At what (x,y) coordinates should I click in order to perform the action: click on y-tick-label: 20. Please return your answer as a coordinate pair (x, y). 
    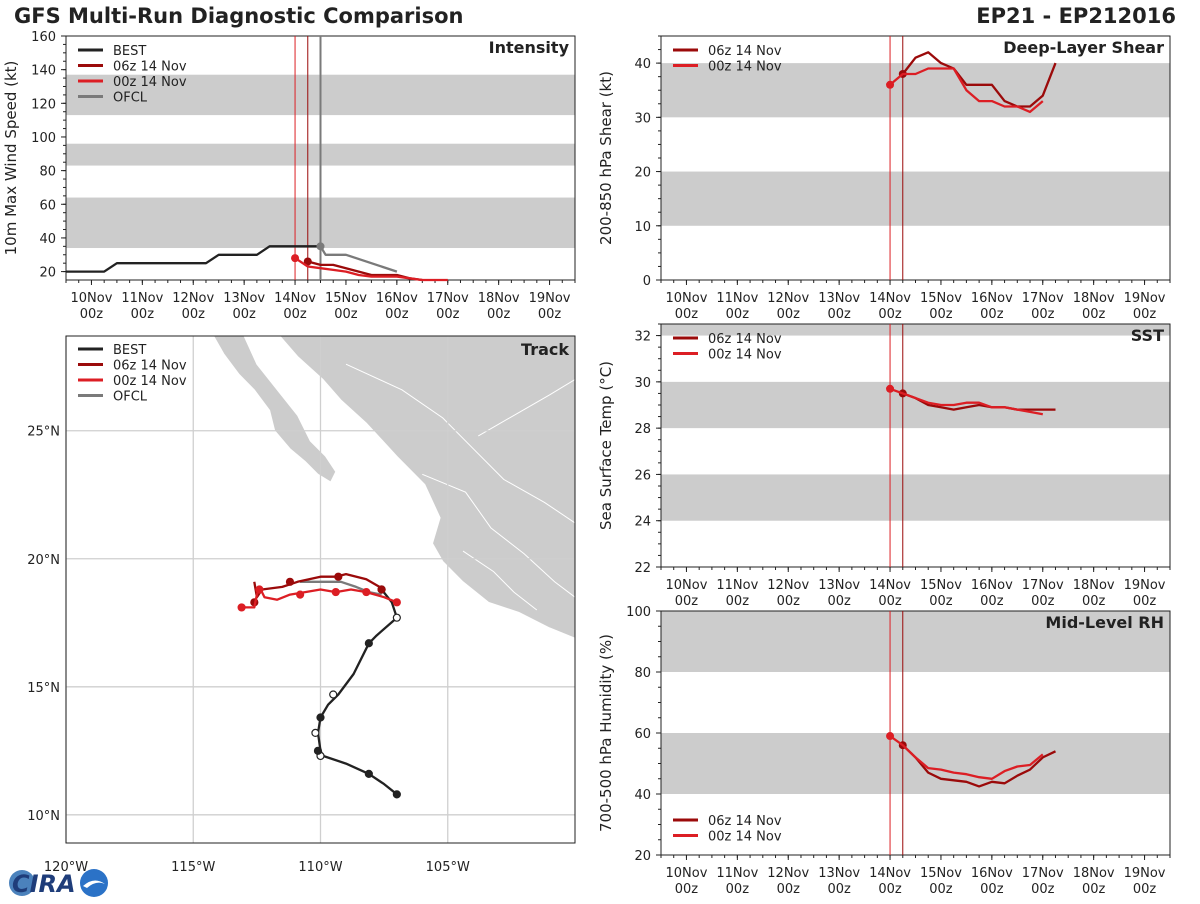
    Looking at the image, I should click on (642, 856).